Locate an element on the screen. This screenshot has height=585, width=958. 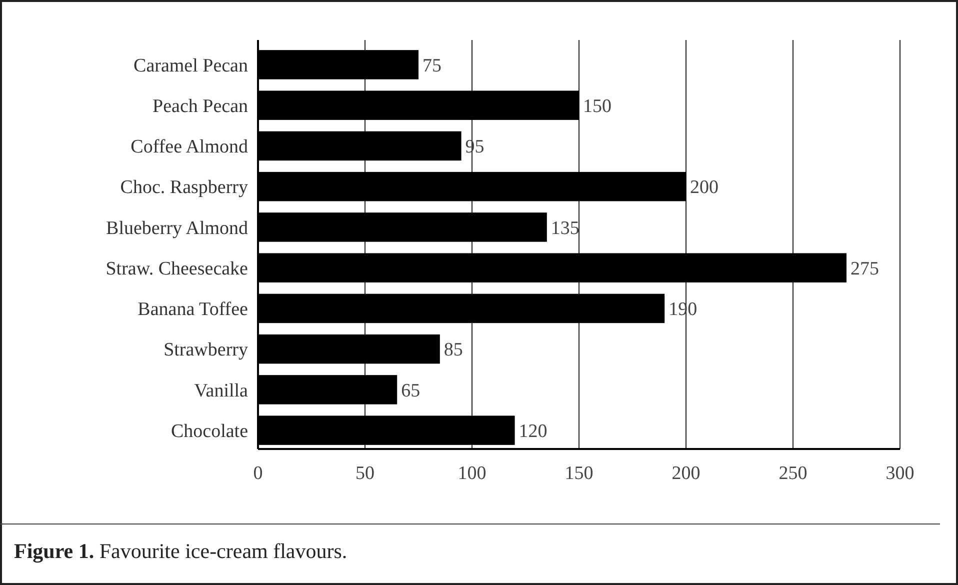
y-tick-label: Chocolate is located at coordinates (209, 431).